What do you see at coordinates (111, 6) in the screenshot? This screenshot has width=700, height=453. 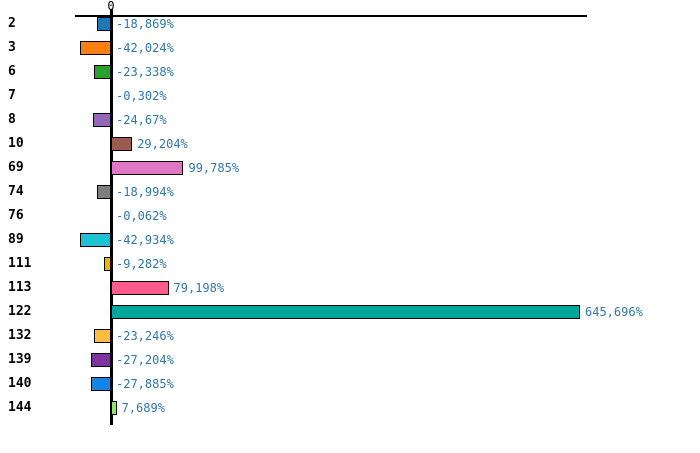 I see `axis-zero-tick-label: 0` at bounding box center [111, 6].